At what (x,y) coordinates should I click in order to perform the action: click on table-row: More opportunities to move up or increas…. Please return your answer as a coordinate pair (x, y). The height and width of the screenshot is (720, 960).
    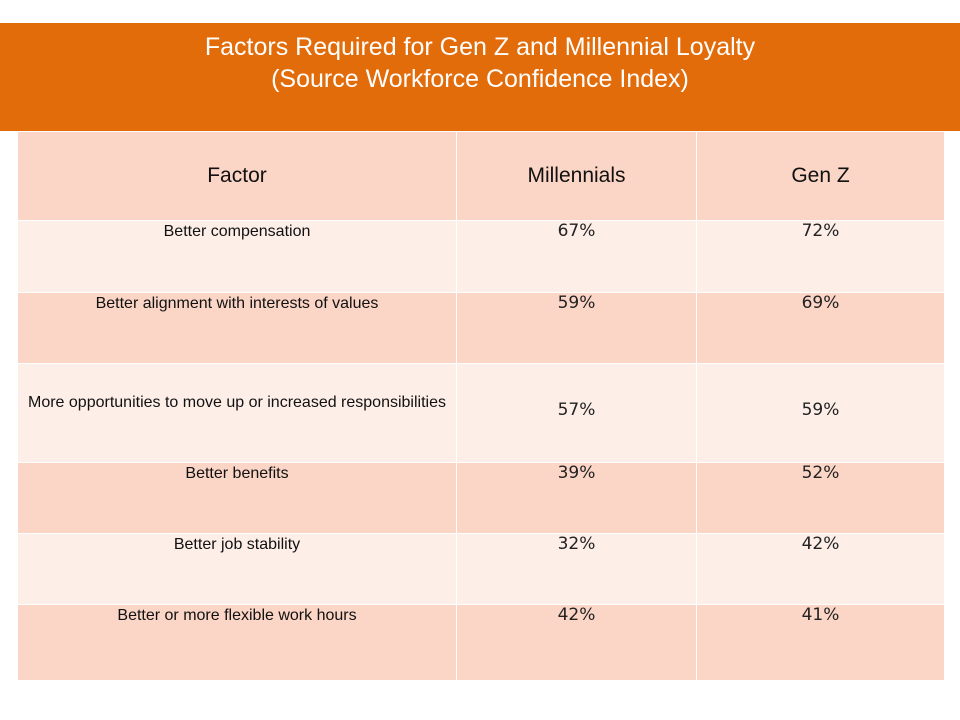
    Looking at the image, I should click on (481, 413).